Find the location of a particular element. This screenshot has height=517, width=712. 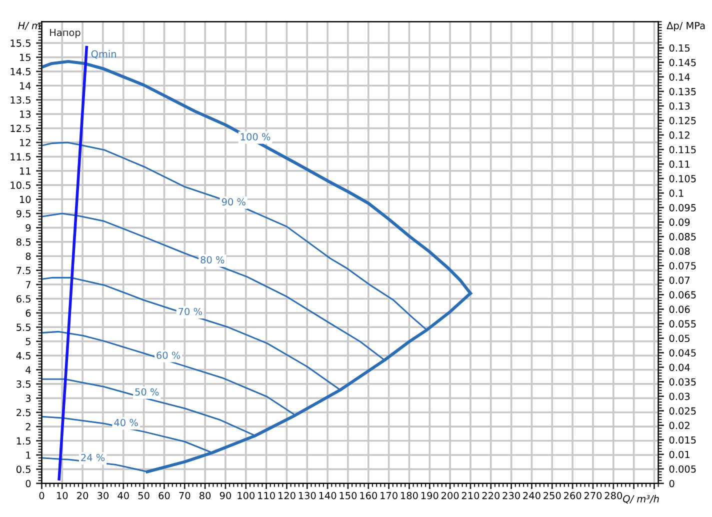

y-tick-label: 15.5 is located at coordinates (20, 43).